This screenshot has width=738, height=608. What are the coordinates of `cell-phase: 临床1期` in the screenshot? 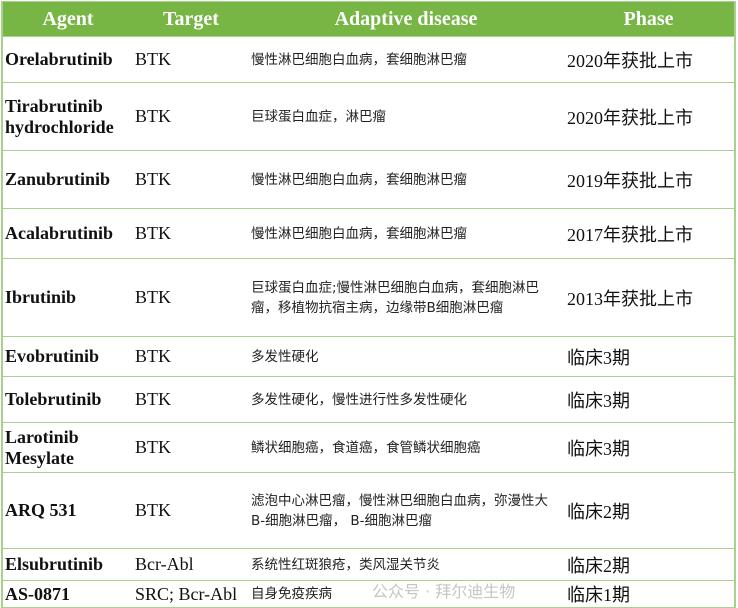 It's located at (649, 594).